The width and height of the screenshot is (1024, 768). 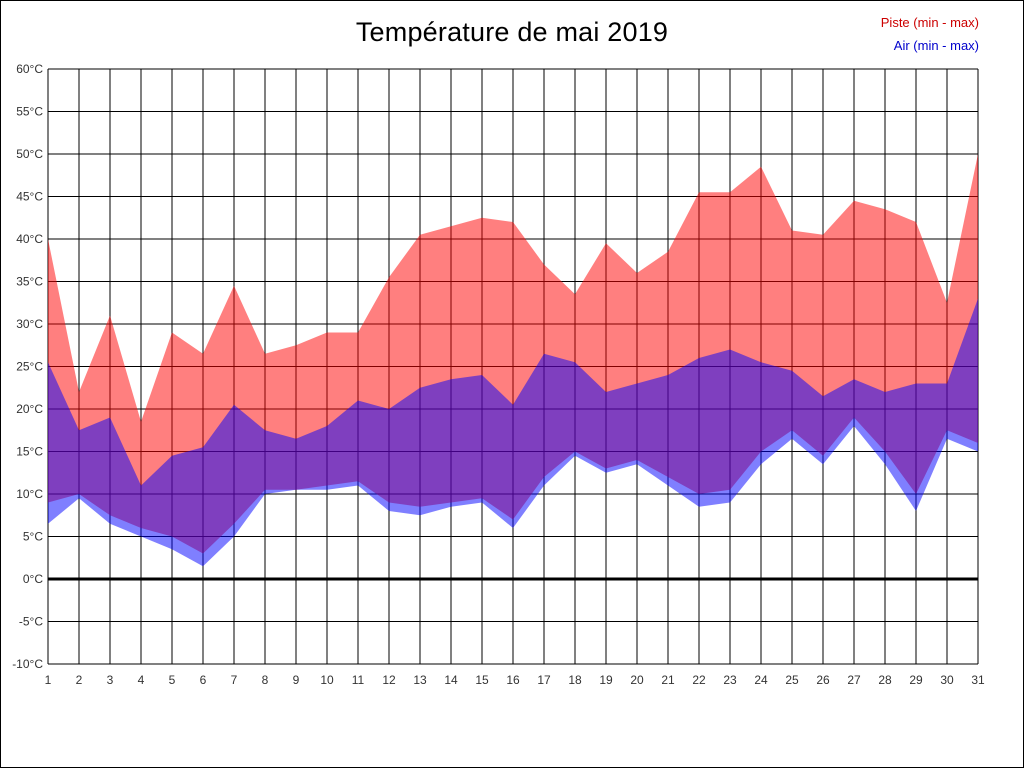 I want to click on svg-text: 18, so click(x=575, y=680).